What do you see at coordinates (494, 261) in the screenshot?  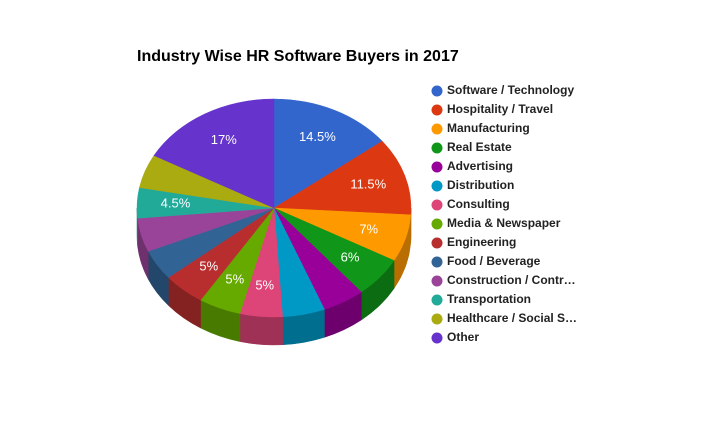 I see `legend-label: Food / Beverage` at bounding box center [494, 261].